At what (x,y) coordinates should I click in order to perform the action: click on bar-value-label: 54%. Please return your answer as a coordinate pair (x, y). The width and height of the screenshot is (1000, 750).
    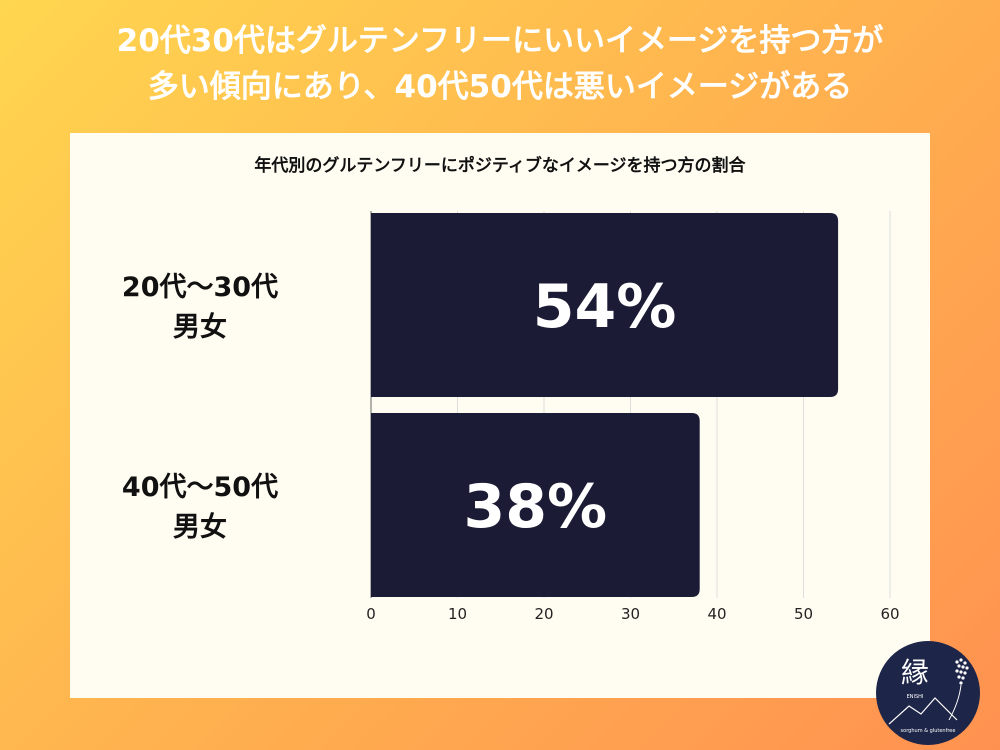
    Looking at the image, I should click on (605, 307).